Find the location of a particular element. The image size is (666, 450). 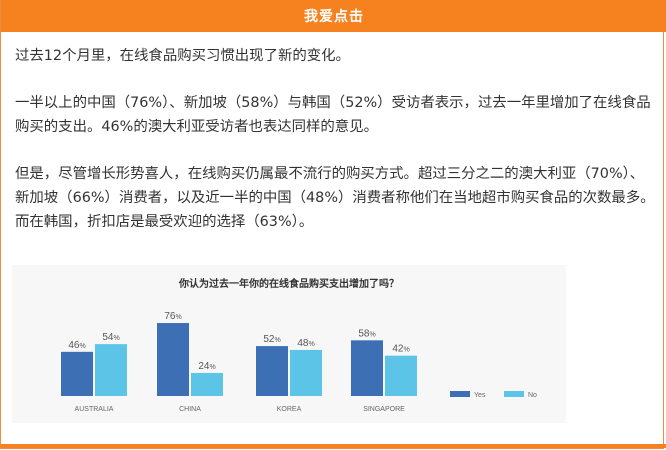

chart-title: 你认为过去一年你的在线食品购买支出增加了吗？ is located at coordinates (289, 284).